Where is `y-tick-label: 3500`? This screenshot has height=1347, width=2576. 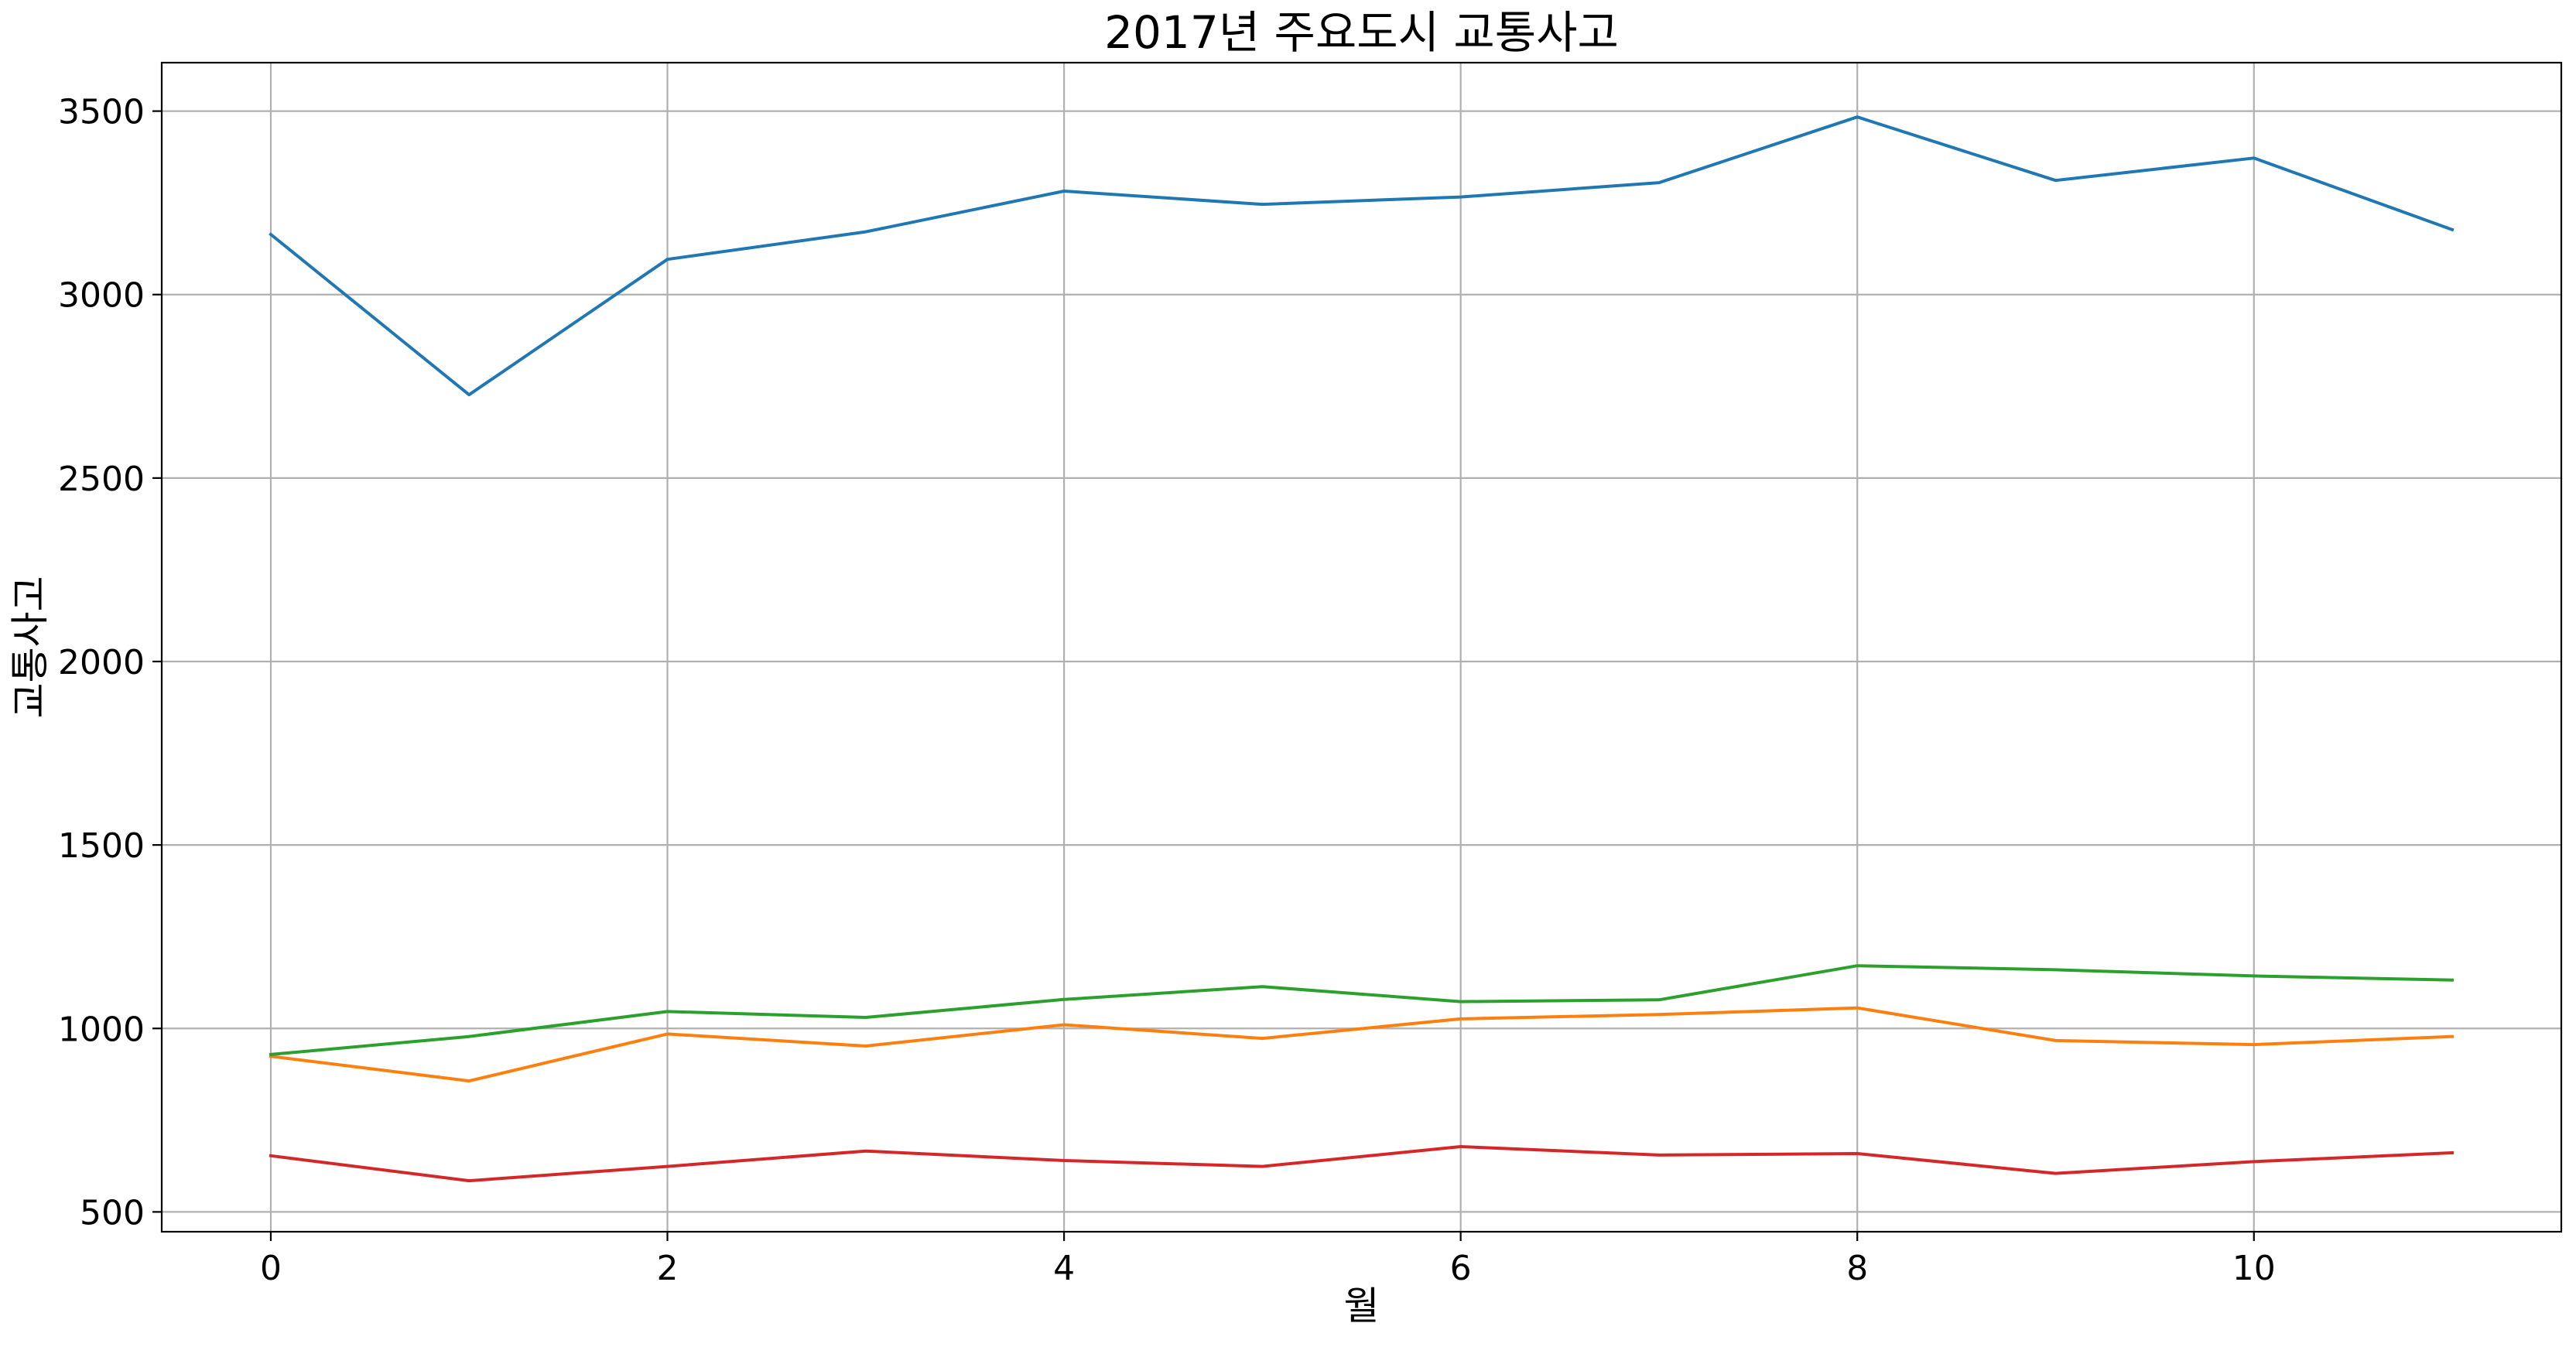
y-tick-label: 3500 is located at coordinates (102, 112).